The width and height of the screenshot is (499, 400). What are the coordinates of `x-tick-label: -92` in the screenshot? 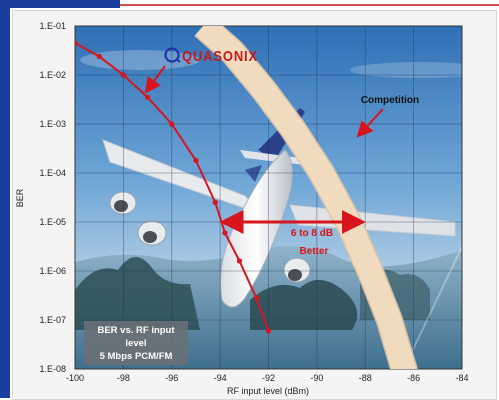 It's located at (268, 378).